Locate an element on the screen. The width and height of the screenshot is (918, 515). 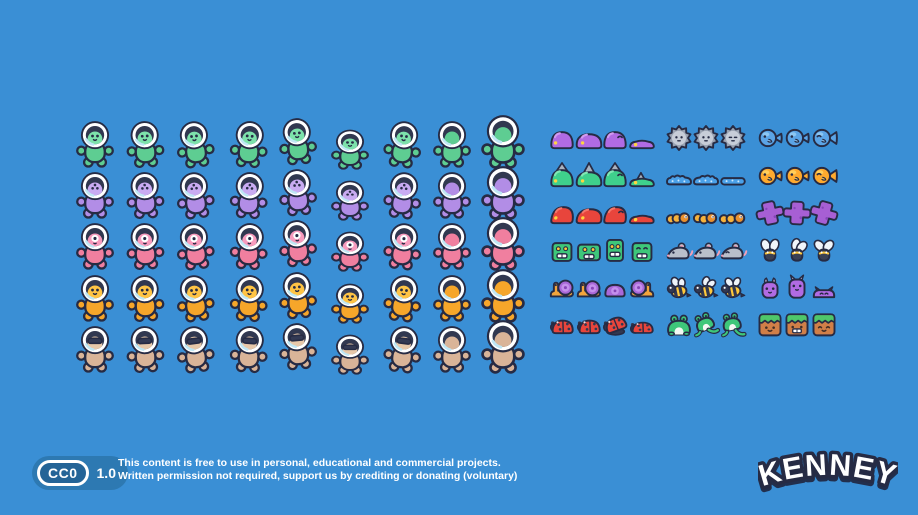
bee-v2 is located at coordinates (706, 287).